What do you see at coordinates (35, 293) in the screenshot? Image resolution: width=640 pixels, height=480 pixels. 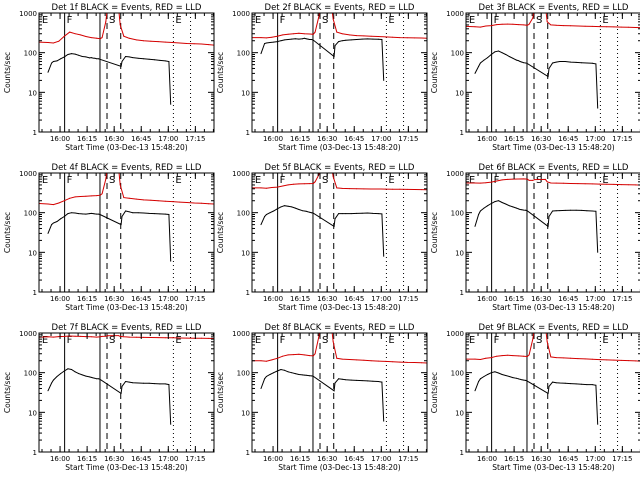 I see `y-tick-label: 1` at bounding box center [35, 293].